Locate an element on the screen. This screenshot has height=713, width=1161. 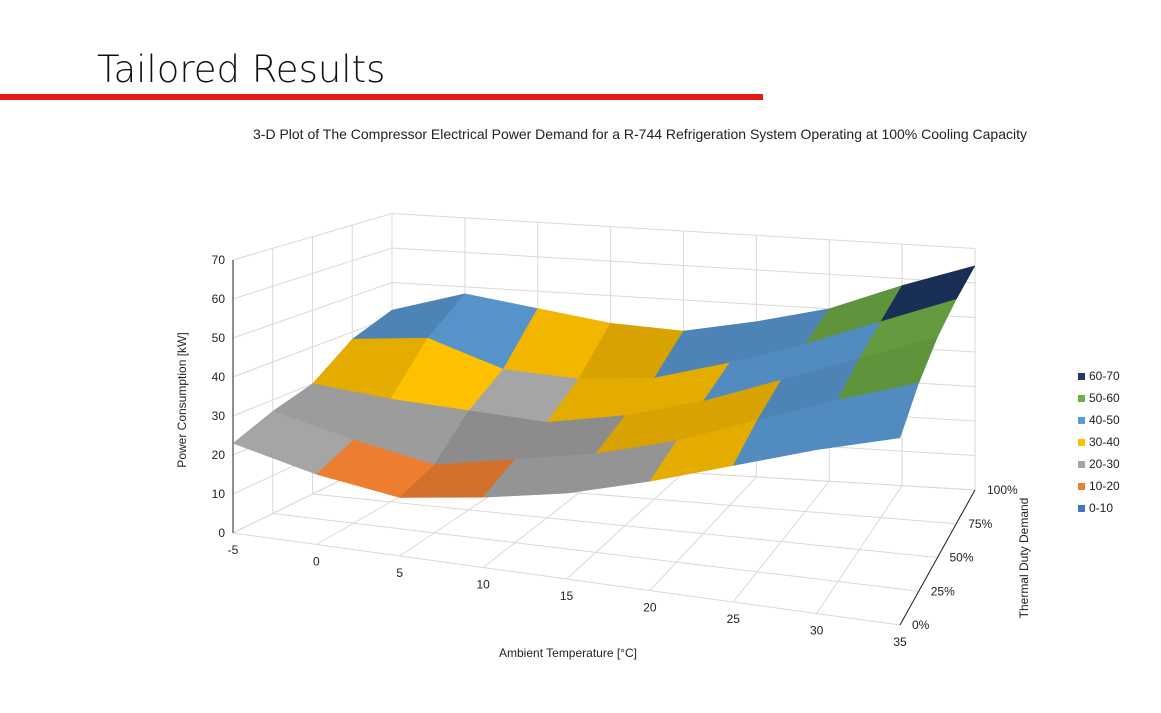
legend-label: 40-50 is located at coordinates (1104, 420).